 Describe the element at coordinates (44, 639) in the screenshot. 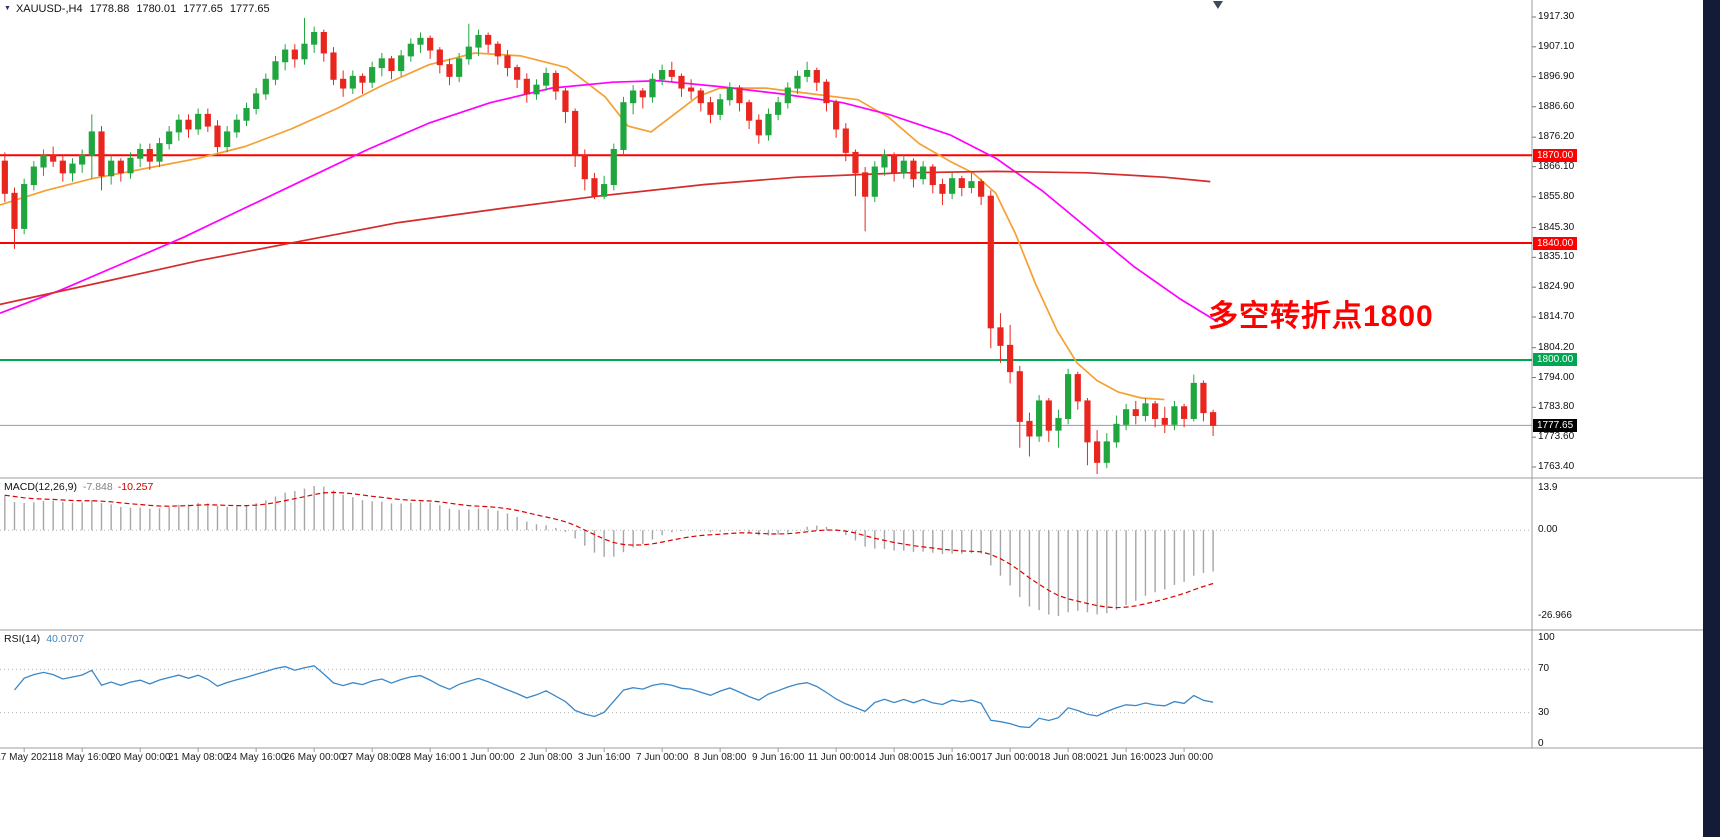

I see `rsi-indicator-header: RSI(14) 40.0707` at that location.